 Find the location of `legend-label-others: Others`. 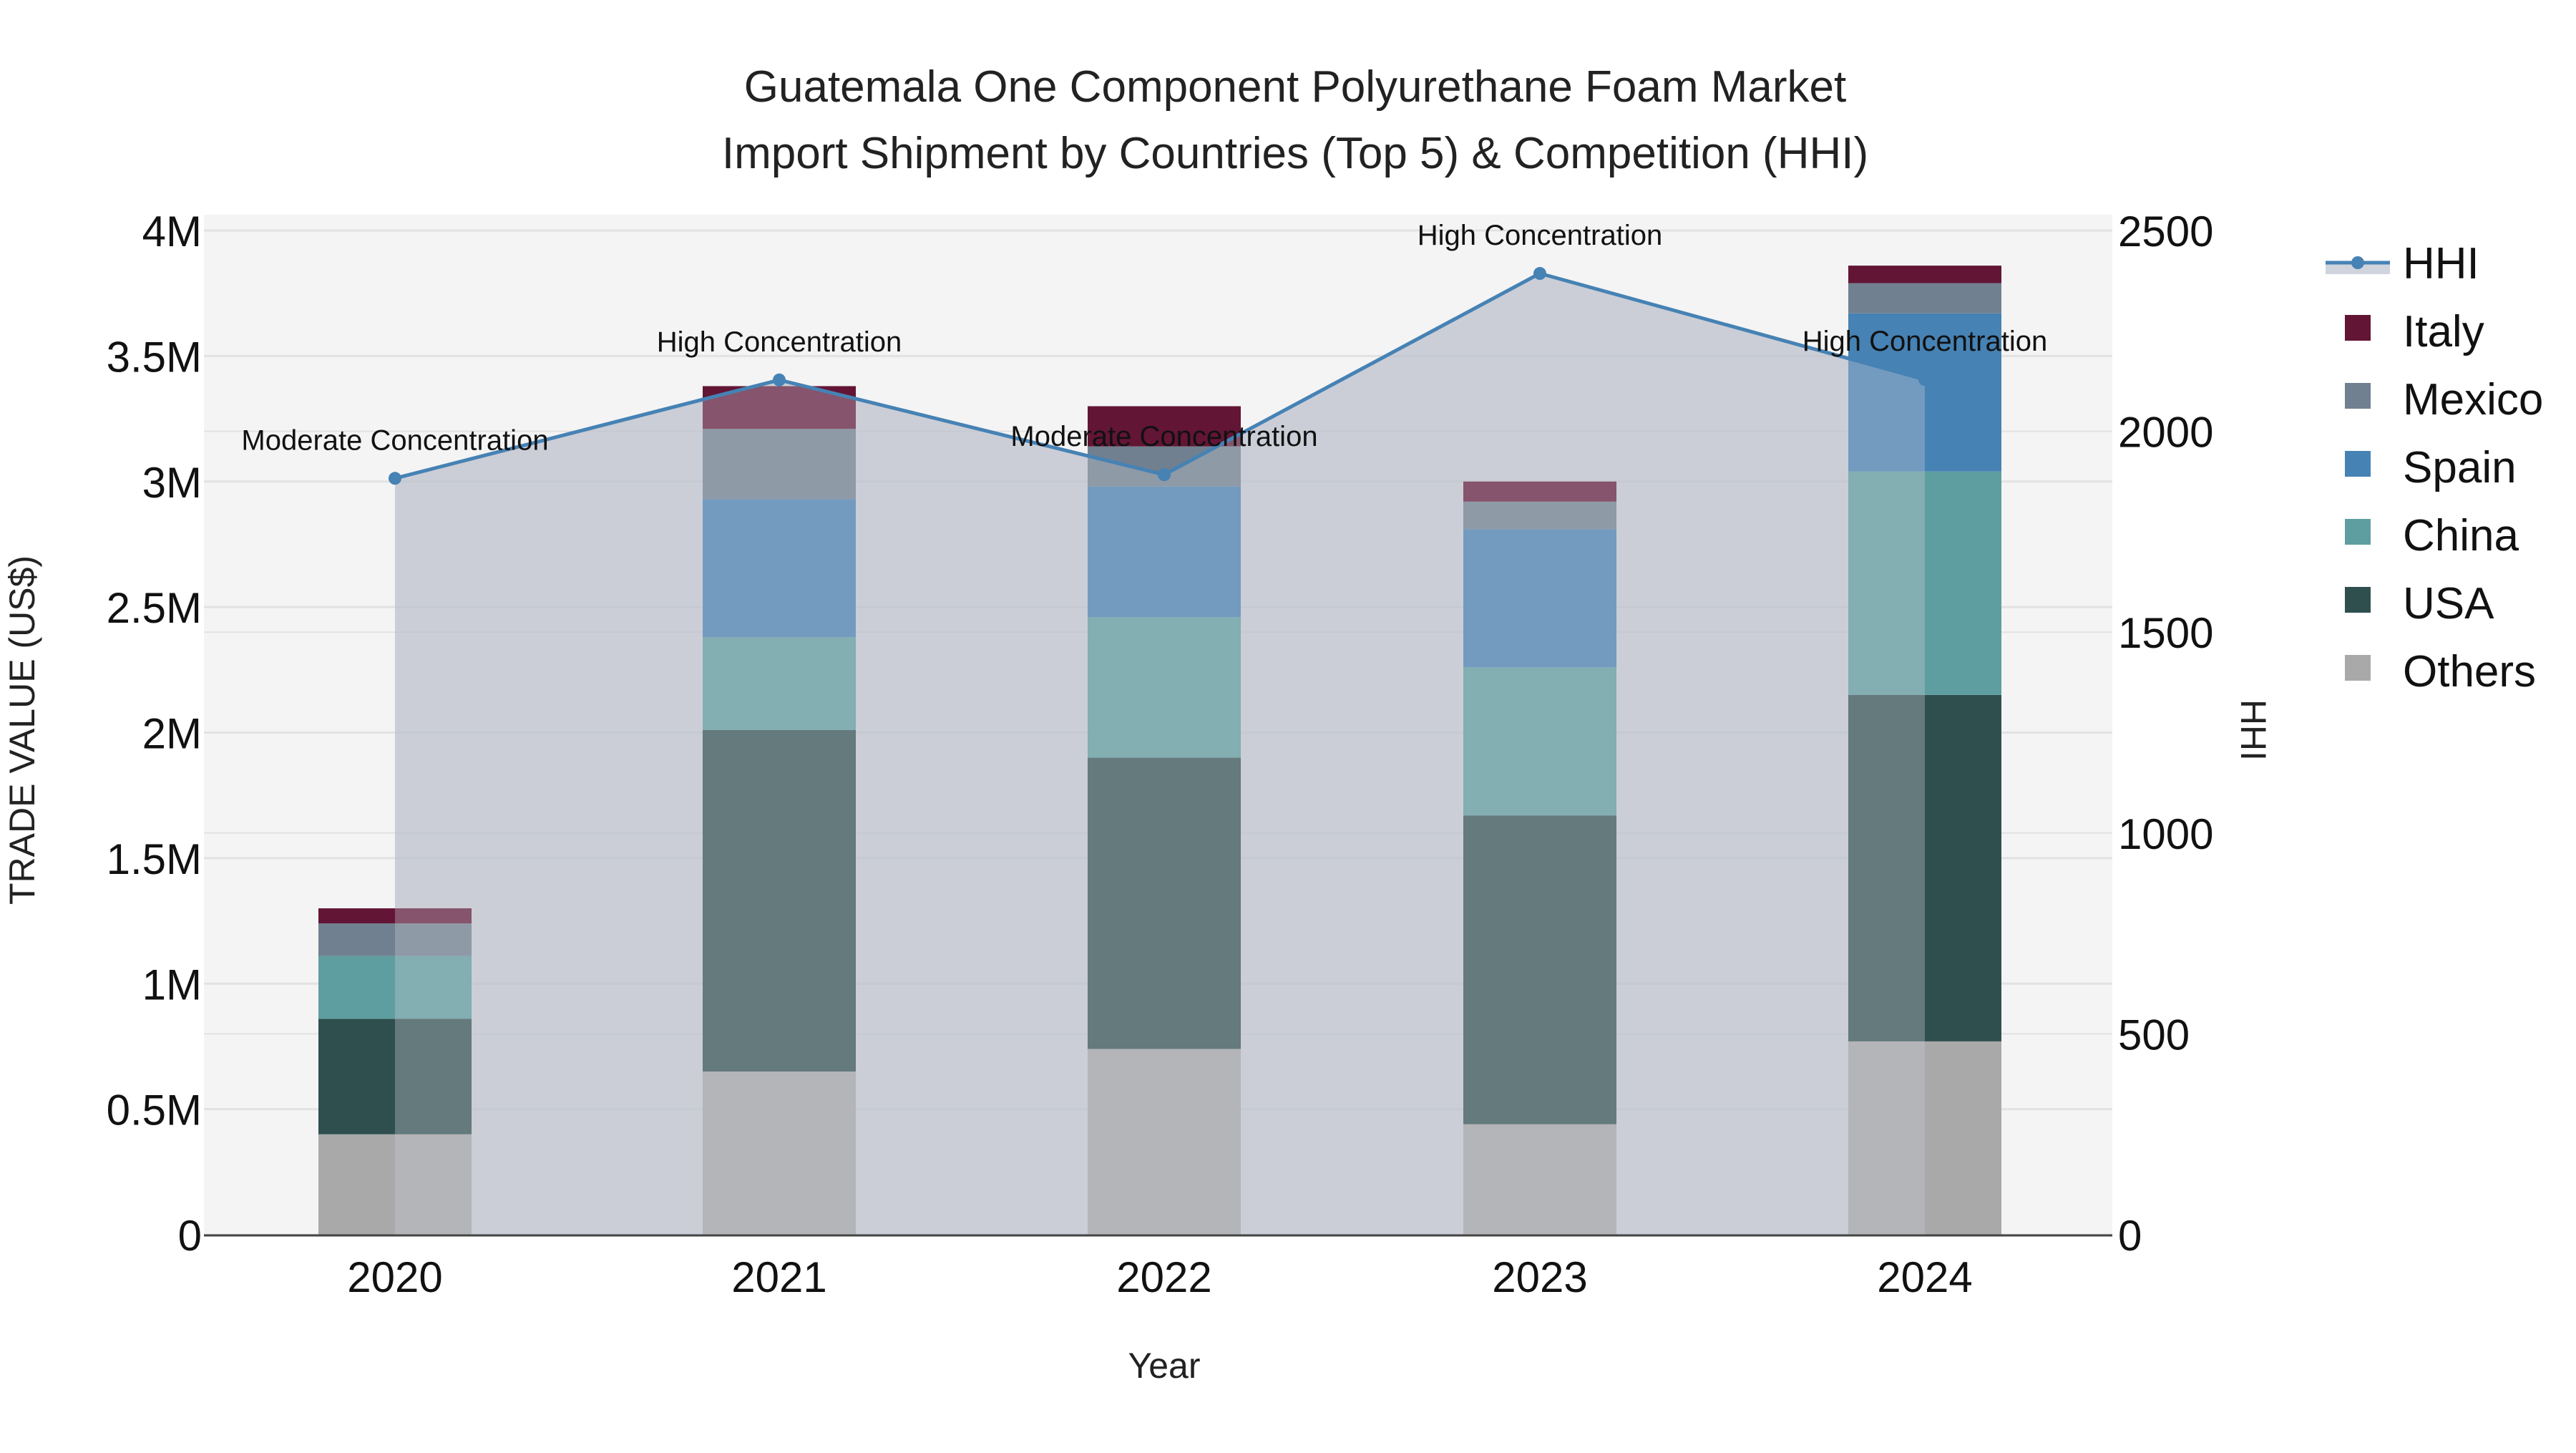

legend-label-others: Others is located at coordinates (2469, 671).